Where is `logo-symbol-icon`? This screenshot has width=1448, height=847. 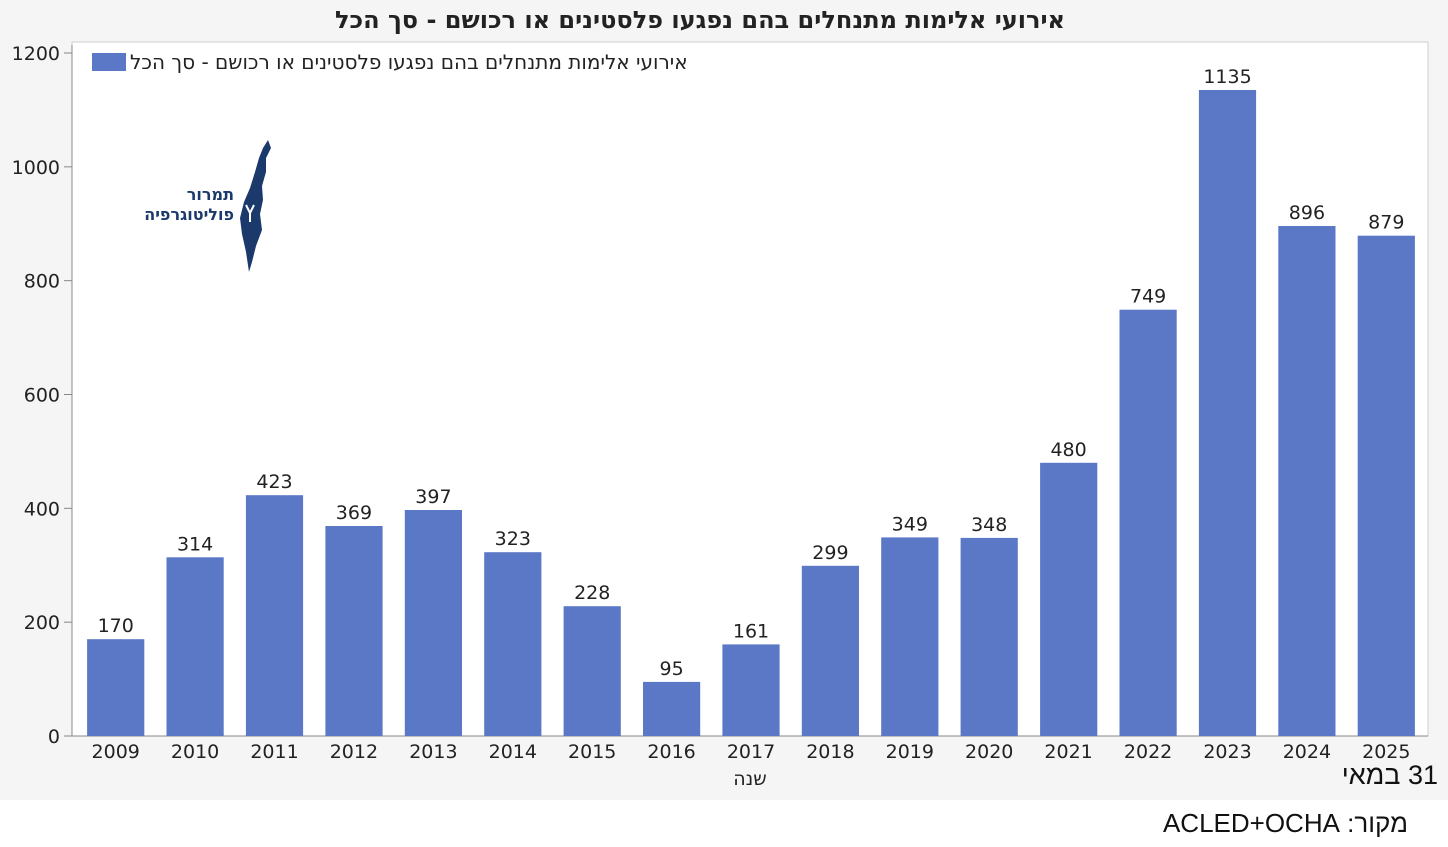
logo-symbol-icon is located at coordinates (250, 213).